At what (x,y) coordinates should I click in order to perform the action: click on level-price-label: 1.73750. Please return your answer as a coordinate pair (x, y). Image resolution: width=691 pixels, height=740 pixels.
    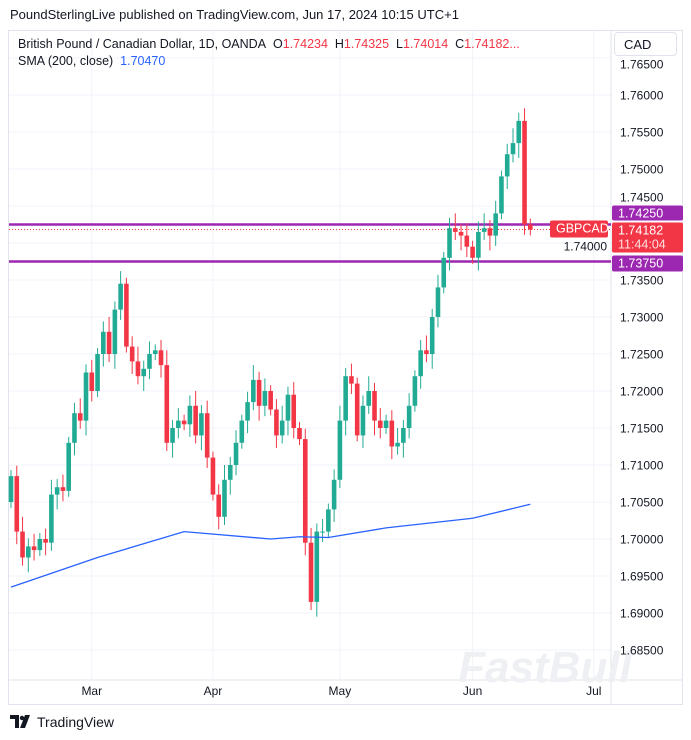
    Looking at the image, I should click on (640, 264).